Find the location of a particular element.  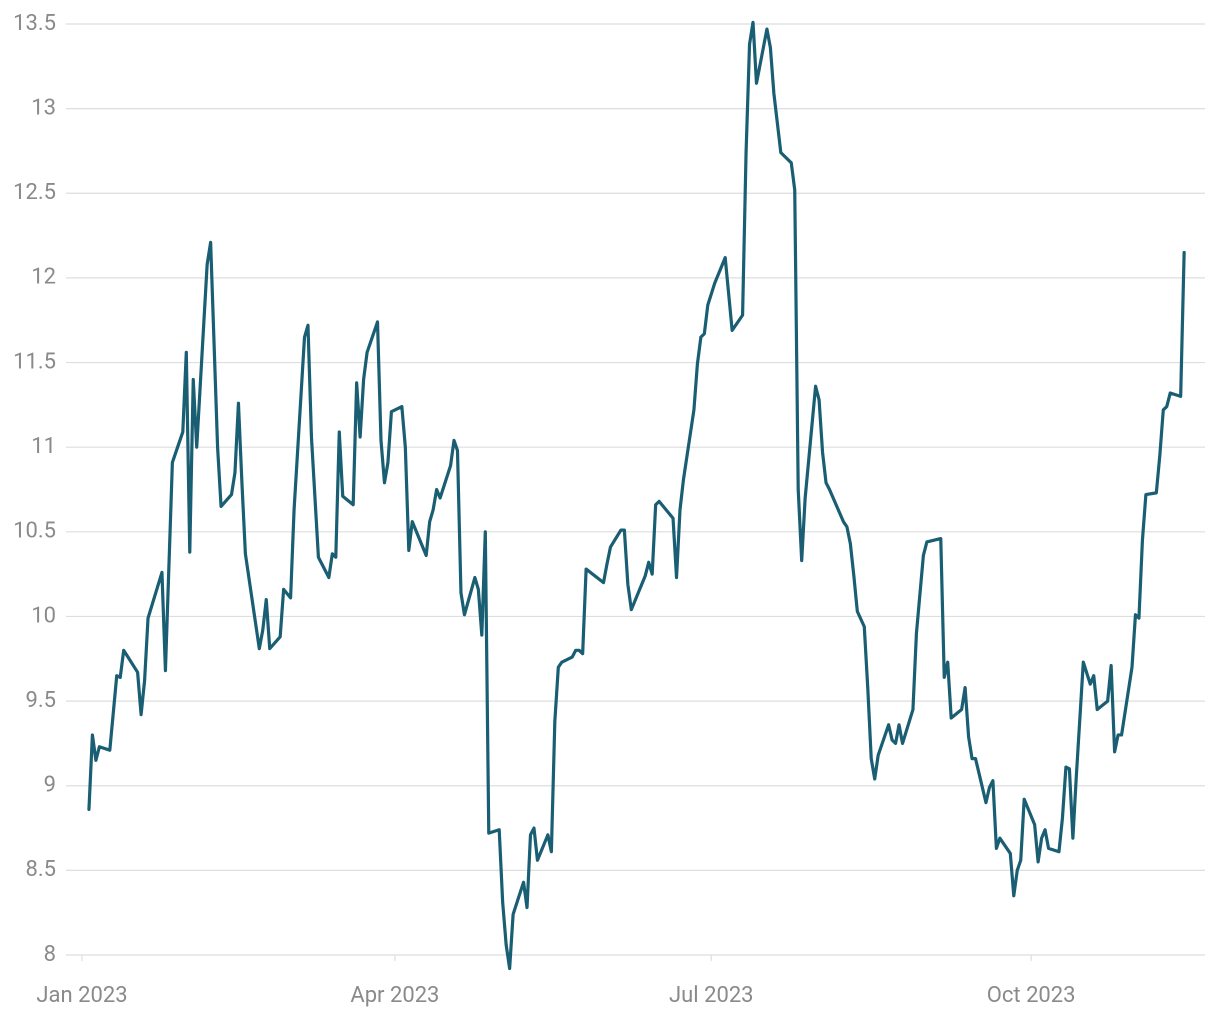

y-tick-label: 9.5 is located at coordinates (40, 700).